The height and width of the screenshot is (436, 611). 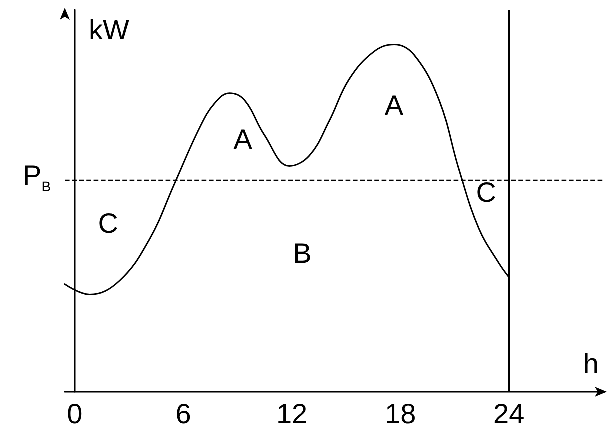 What do you see at coordinates (400, 414) in the screenshot?
I see `x-tick-label: 18` at bounding box center [400, 414].